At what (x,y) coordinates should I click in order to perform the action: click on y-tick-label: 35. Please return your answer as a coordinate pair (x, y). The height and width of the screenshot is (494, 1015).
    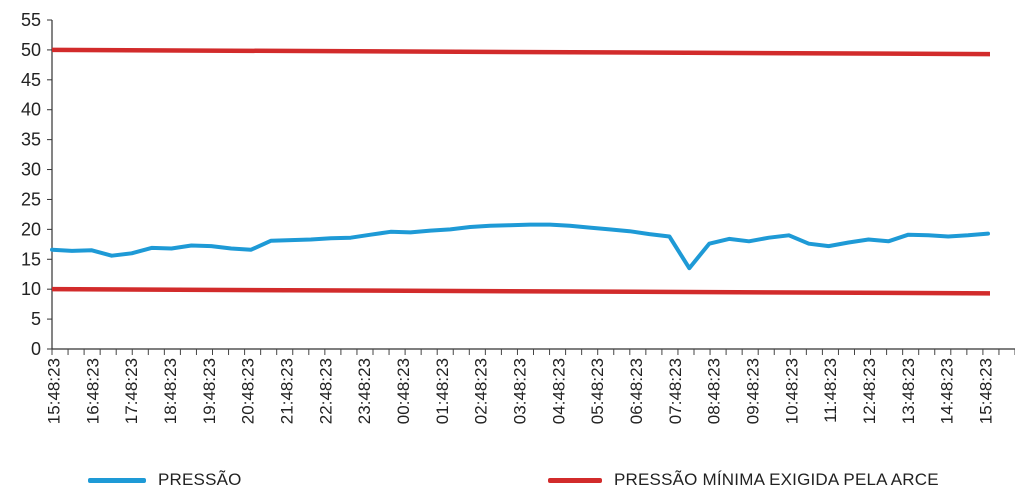
    Looking at the image, I should click on (31, 140).